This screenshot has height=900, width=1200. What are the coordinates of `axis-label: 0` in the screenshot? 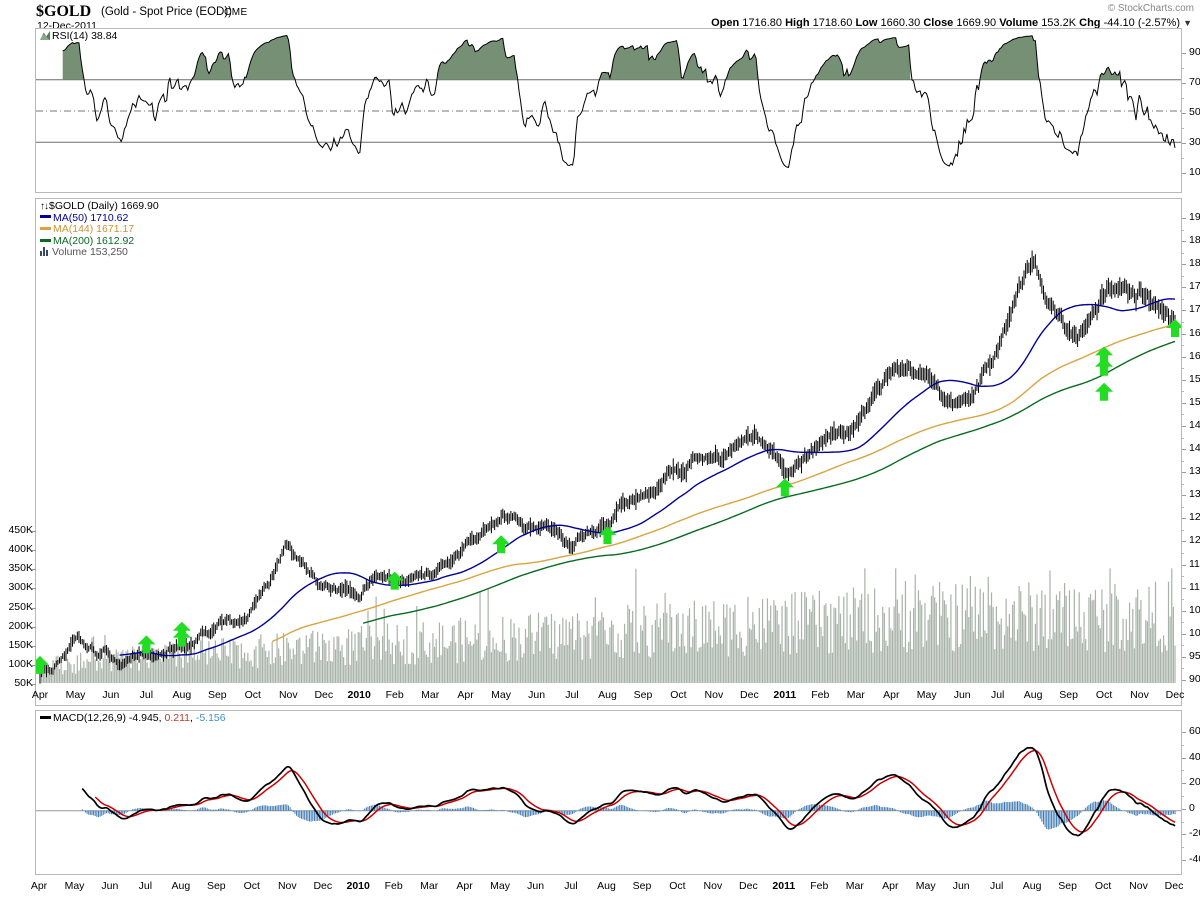 It's located at (1192, 807).